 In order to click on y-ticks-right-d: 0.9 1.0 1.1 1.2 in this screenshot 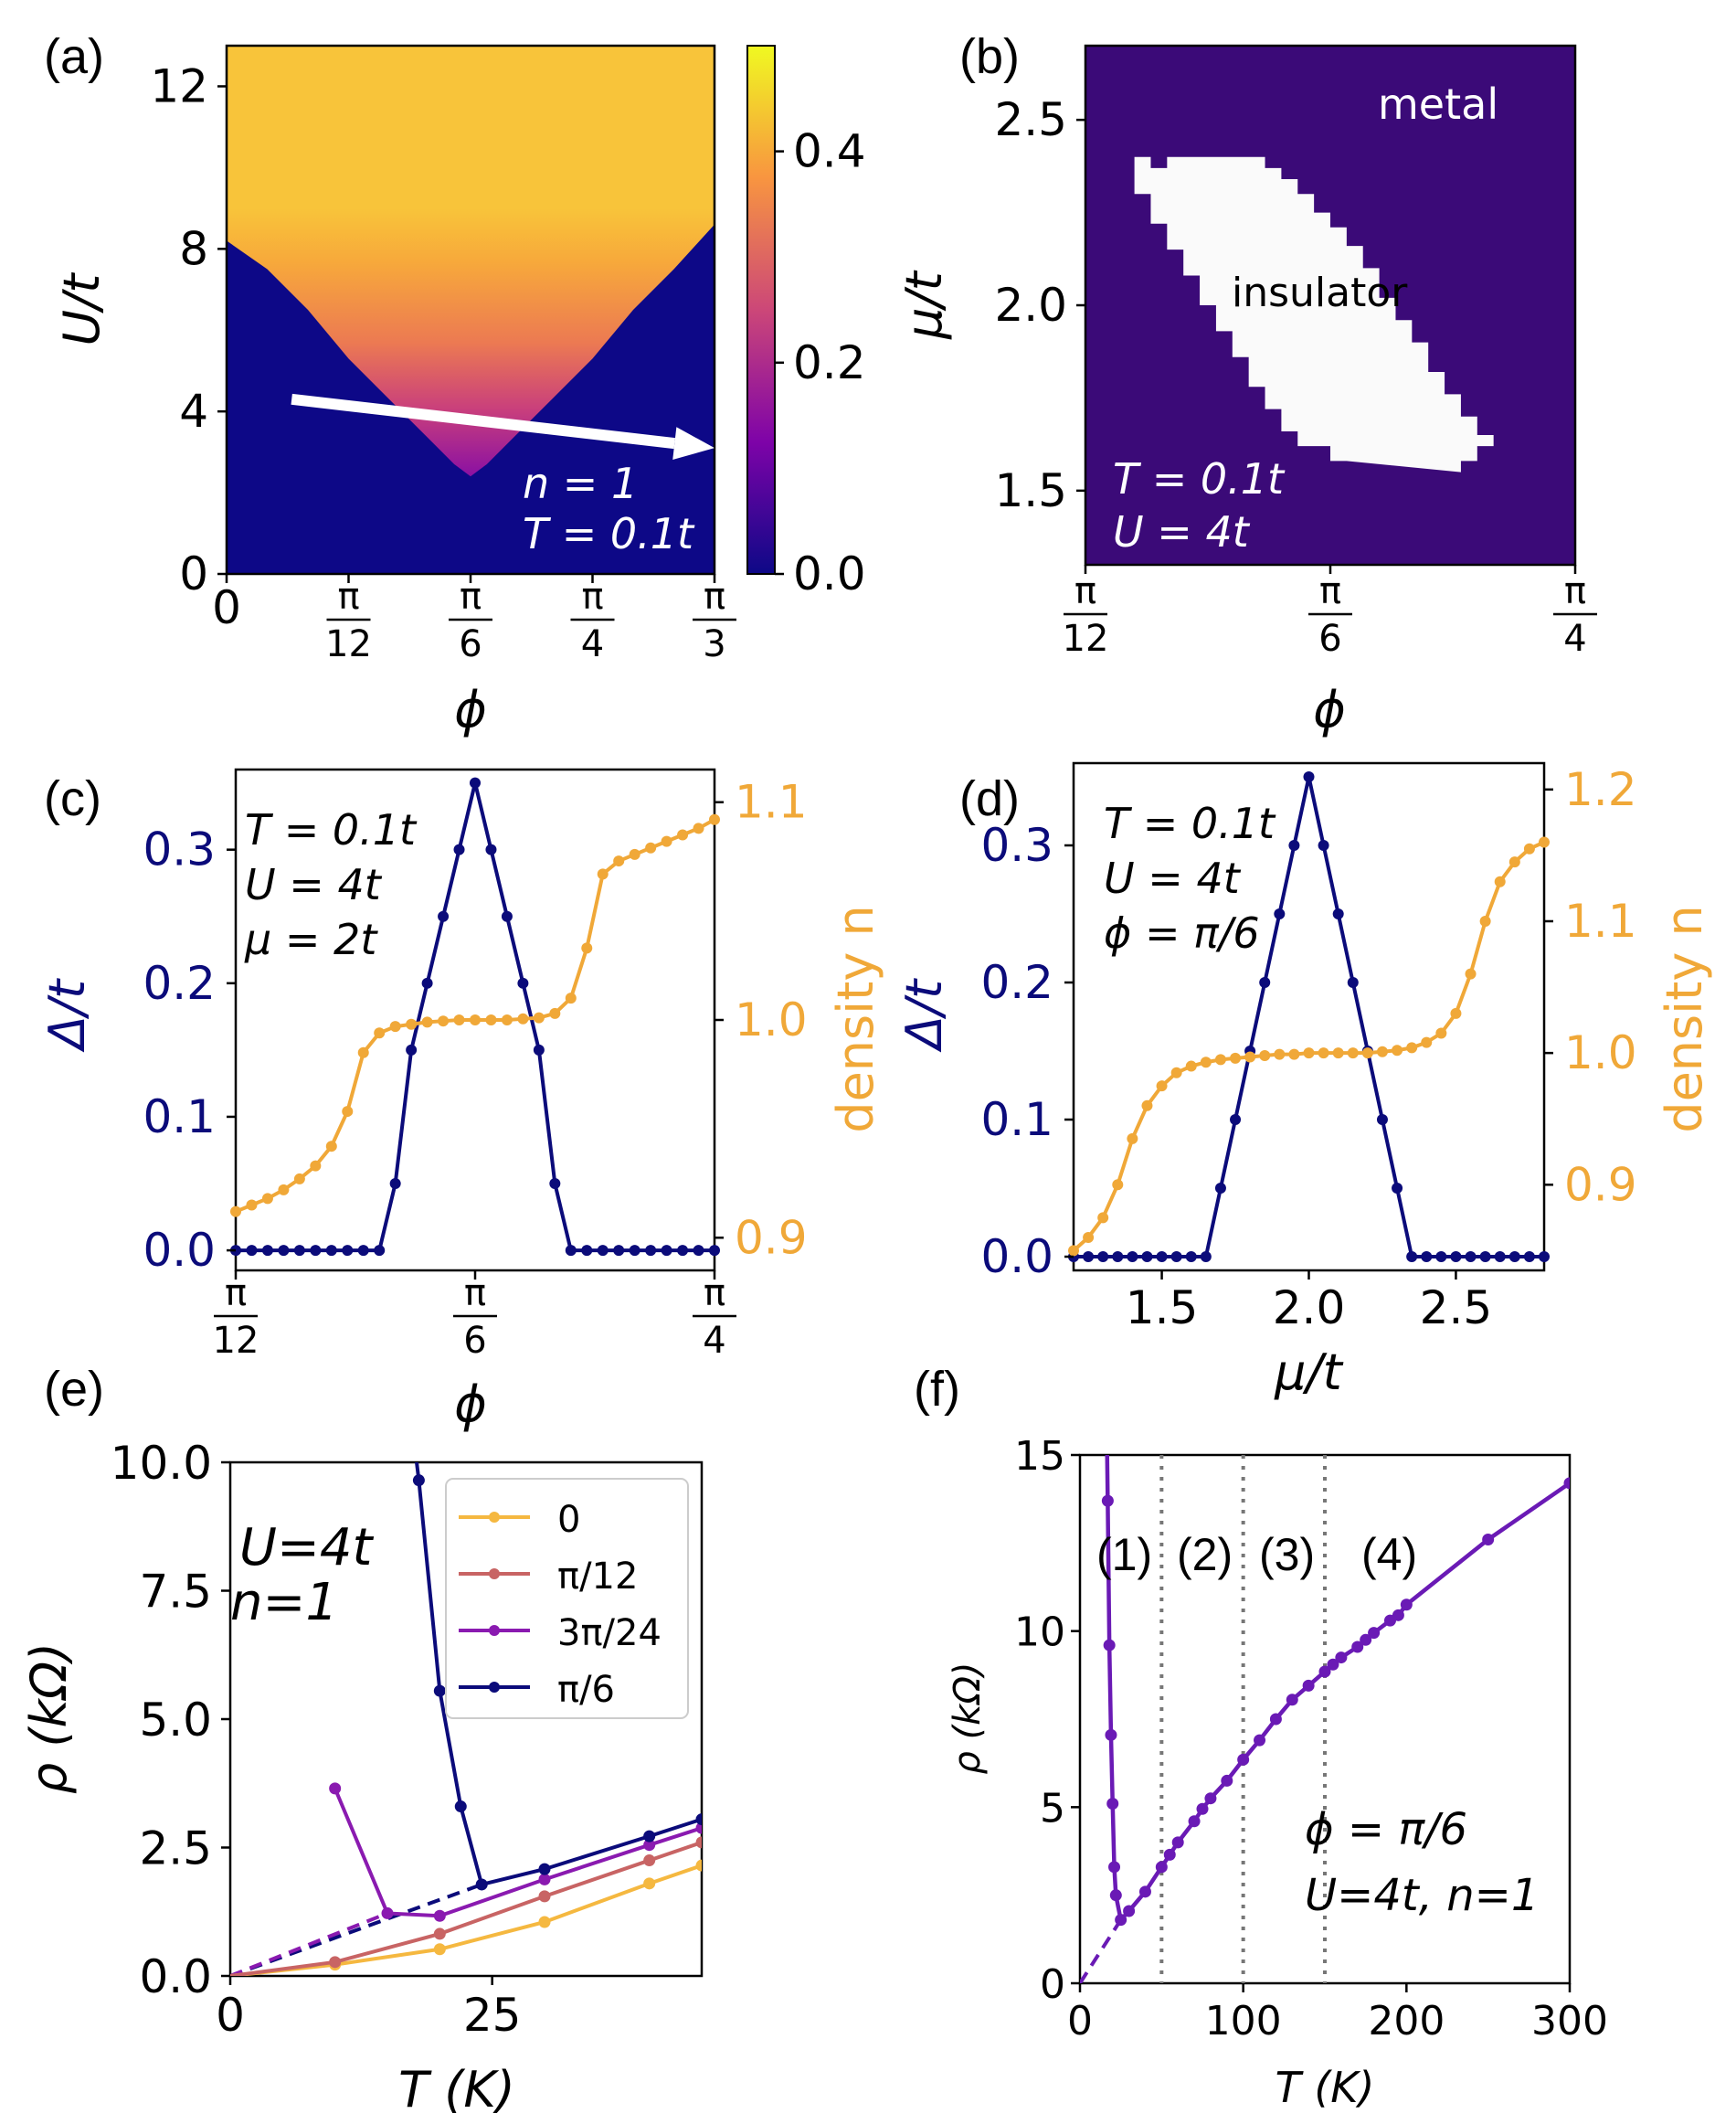, I will do `click(1590, 987)`.